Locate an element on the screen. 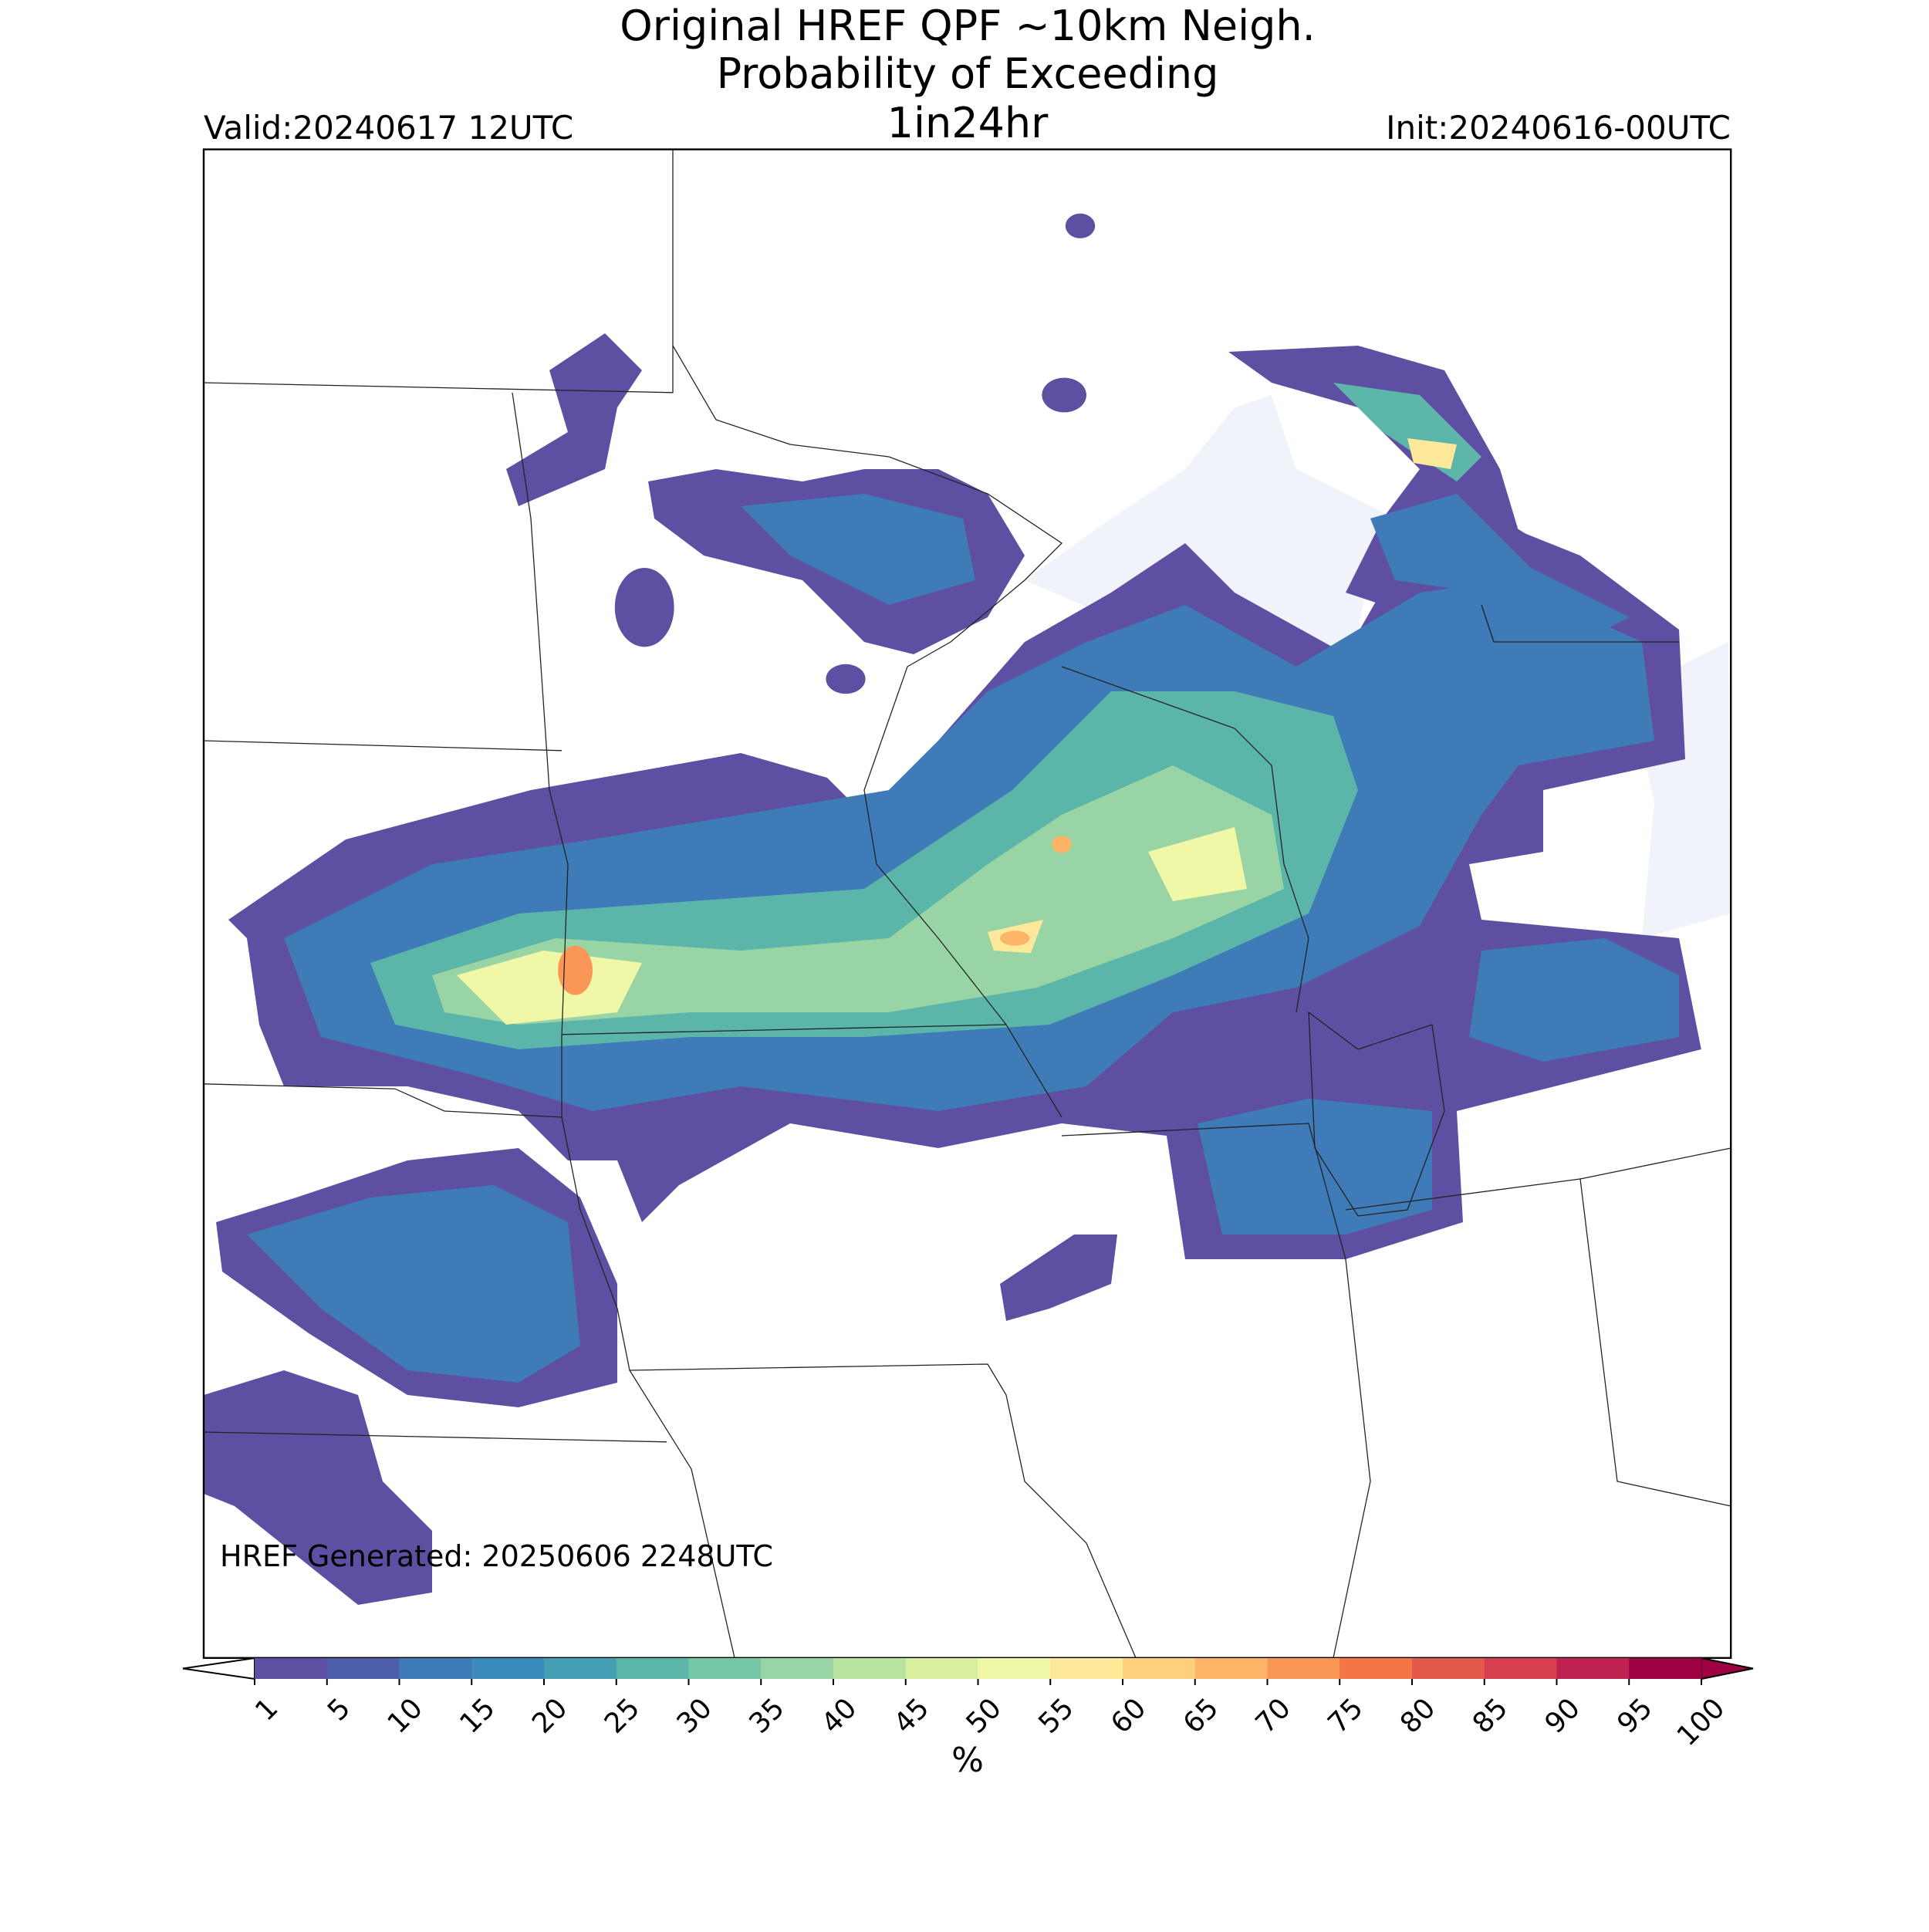  colorbar-label: % is located at coordinates (967, 1760).